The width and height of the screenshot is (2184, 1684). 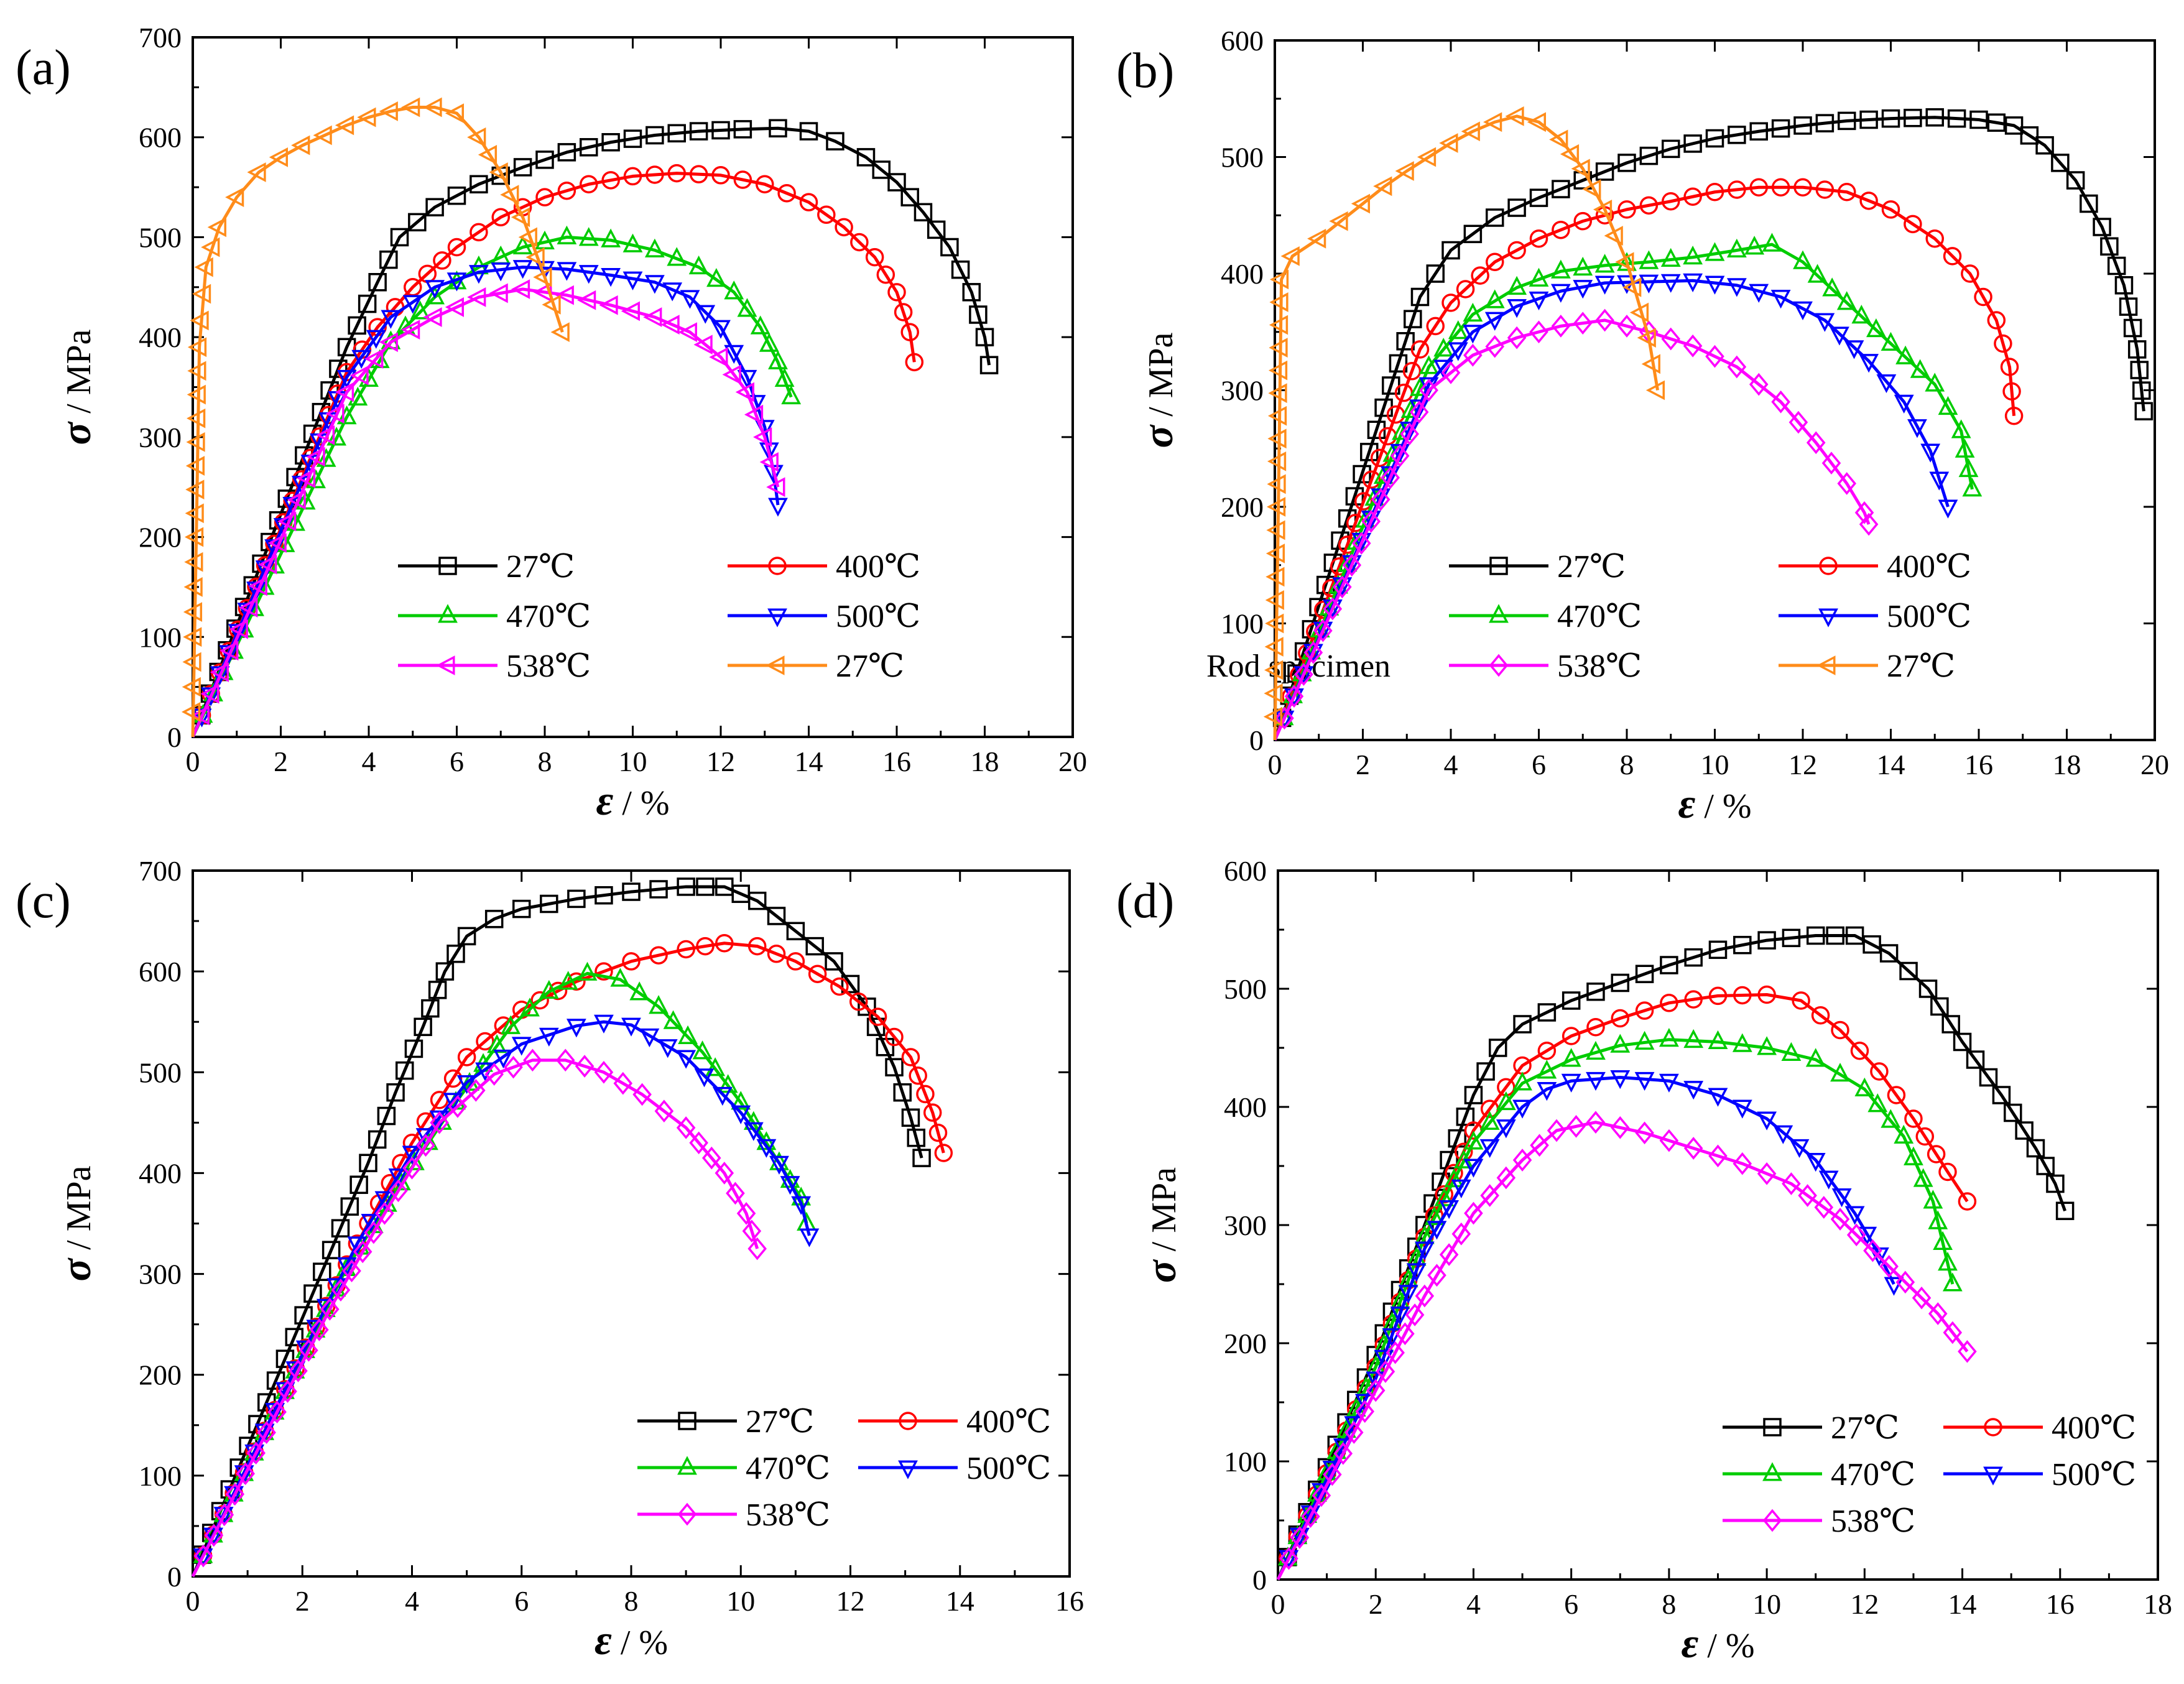 What do you see at coordinates (1963, 1604) in the screenshot?
I see `x-tick-label: 14` at bounding box center [1963, 1604].